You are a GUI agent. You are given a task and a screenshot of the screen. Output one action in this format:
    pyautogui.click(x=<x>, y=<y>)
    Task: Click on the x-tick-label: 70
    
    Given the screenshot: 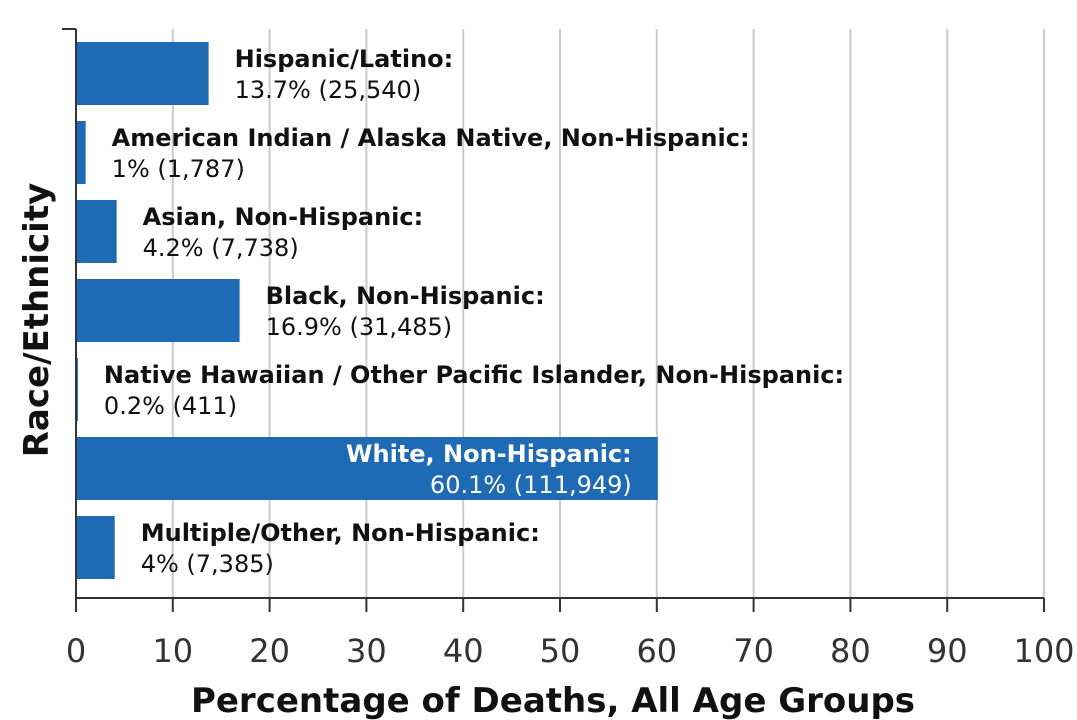 What is the action you would take?
    pyautogui.click(x=753, y=651)
    